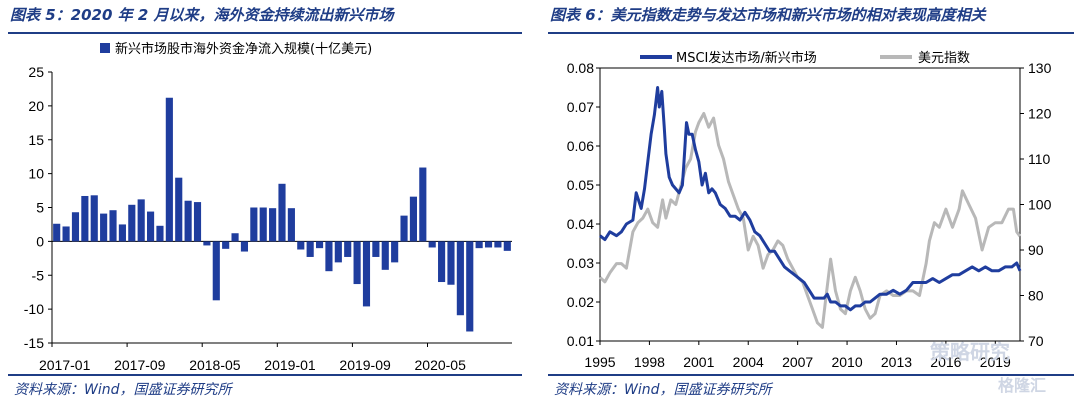  What do you see at coordinates (265, 375) in the screenshot?
I see `left-source-rule` at bounding box center [265, 375].